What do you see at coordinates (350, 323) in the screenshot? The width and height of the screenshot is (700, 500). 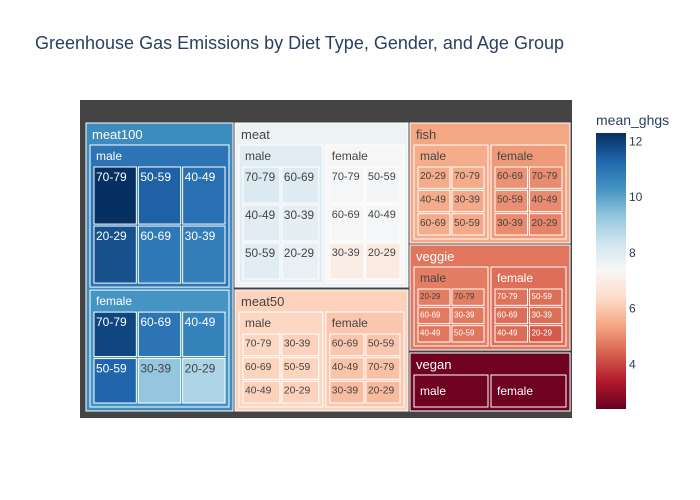 I see `gender-label-meat50-female: female` at bounding box center [350, 323].